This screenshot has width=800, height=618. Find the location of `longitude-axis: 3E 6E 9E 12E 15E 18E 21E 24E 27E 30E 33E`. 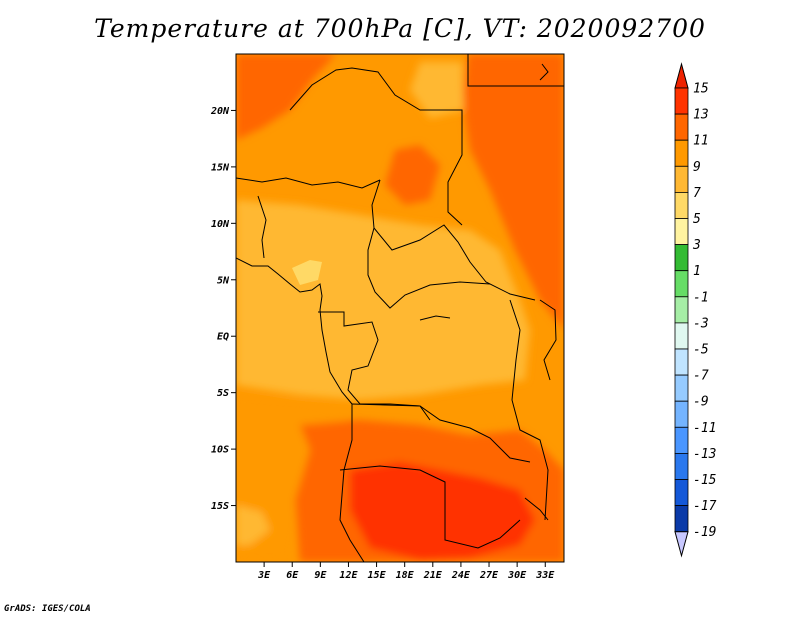

longitude-axis: 3E 6E 9E 12E 15E 18E 21E 24E 27E 30E 33E is located at coordinates (406, 571).